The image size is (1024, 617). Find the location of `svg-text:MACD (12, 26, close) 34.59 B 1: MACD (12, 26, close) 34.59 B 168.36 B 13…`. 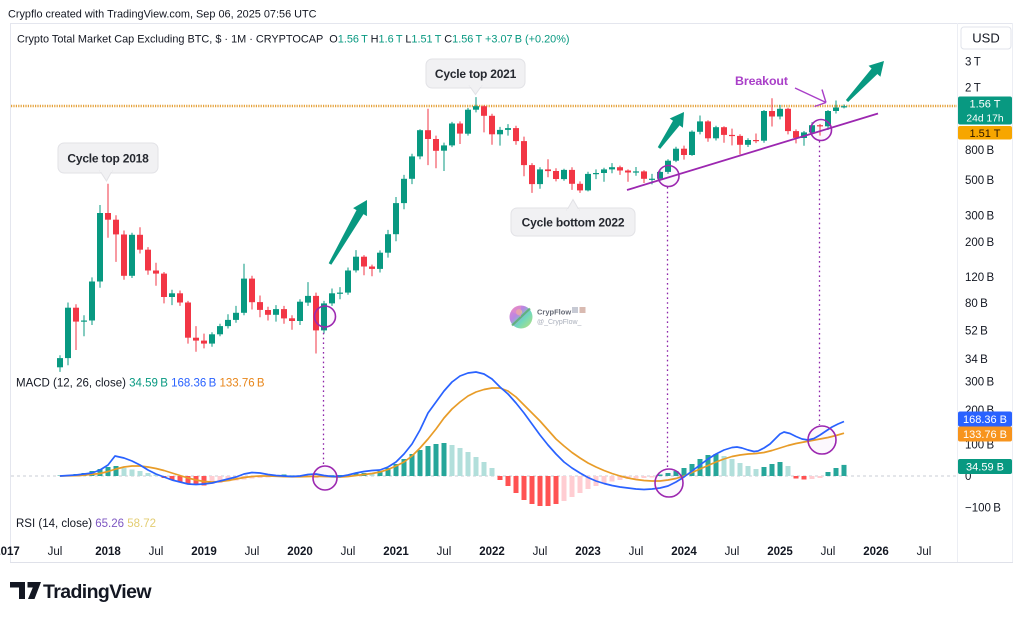

svg-text:MACD (12, 26, close) 34.59 B 1: MACD (12, 26, close) 34.59 B 168.36 B 13… is located at coordinates (140, 384).